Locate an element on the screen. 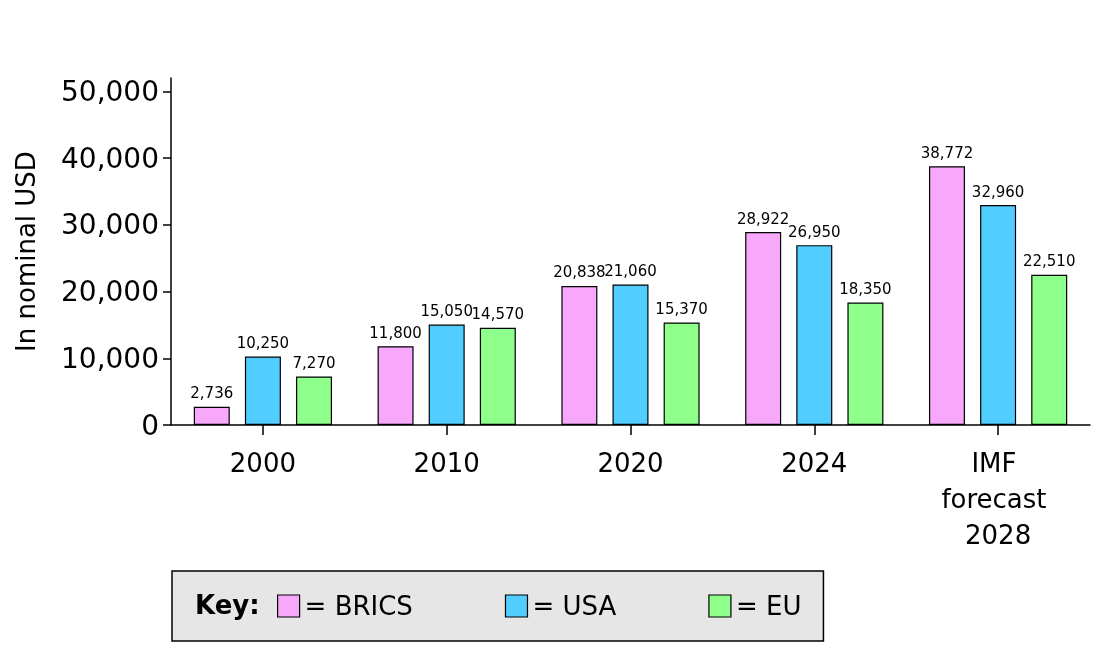  legend-label: = EU is located at coordinates (768, 606).